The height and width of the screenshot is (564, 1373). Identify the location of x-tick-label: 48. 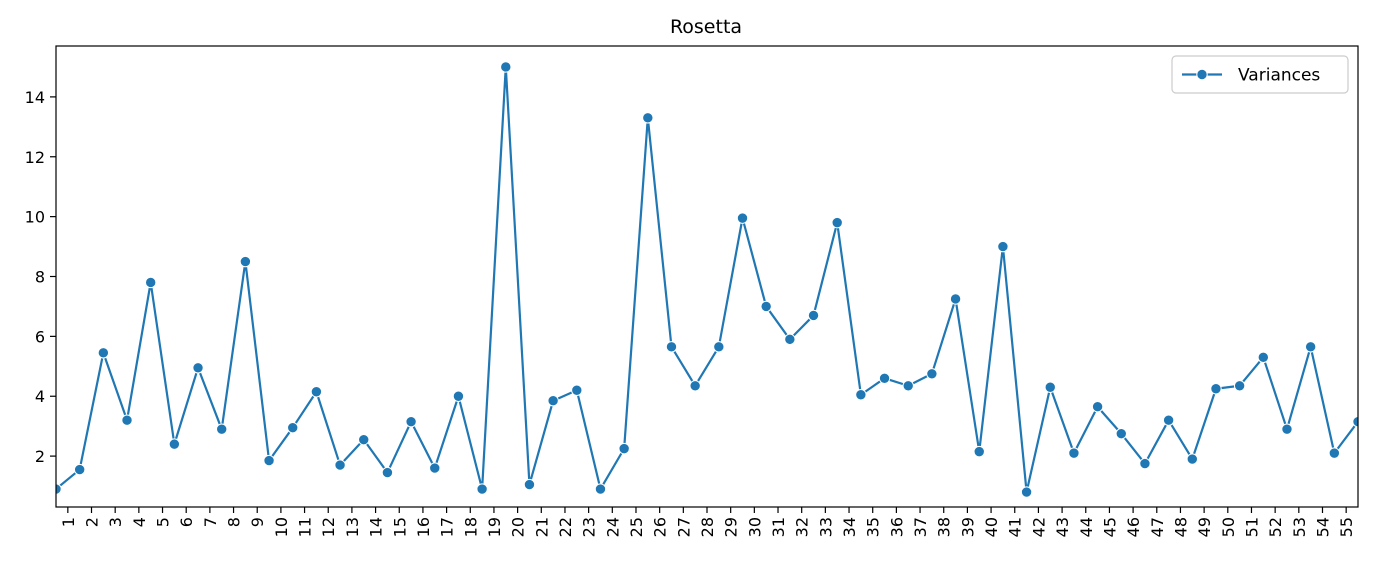
(1180, 527).